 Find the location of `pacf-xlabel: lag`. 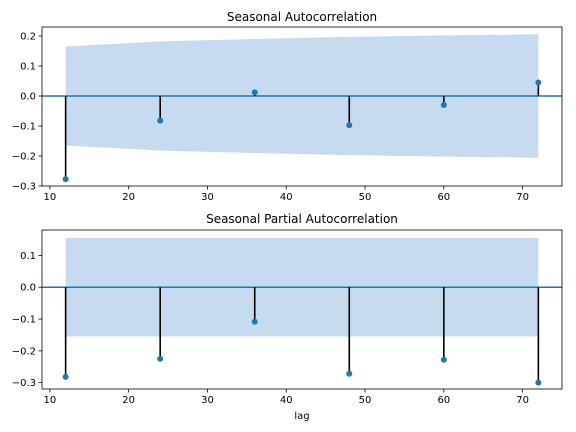

pacf-xlabel: lag is located at coordinates (301, 416).